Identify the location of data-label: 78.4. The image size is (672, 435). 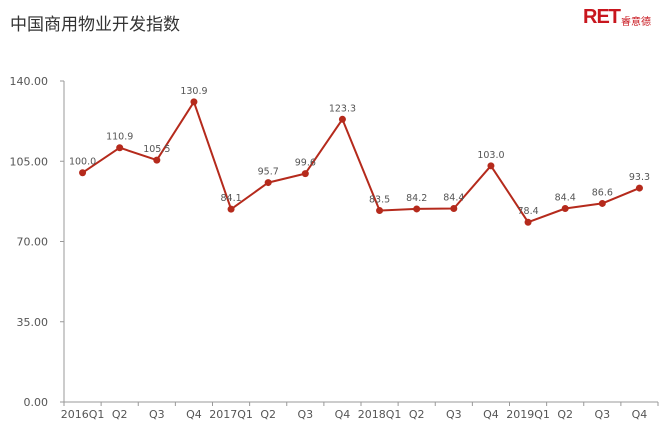
(527, 211).